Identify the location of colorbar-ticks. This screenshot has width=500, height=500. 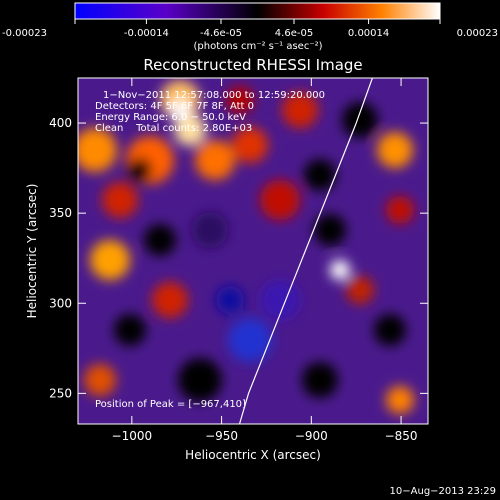
(257, 21).